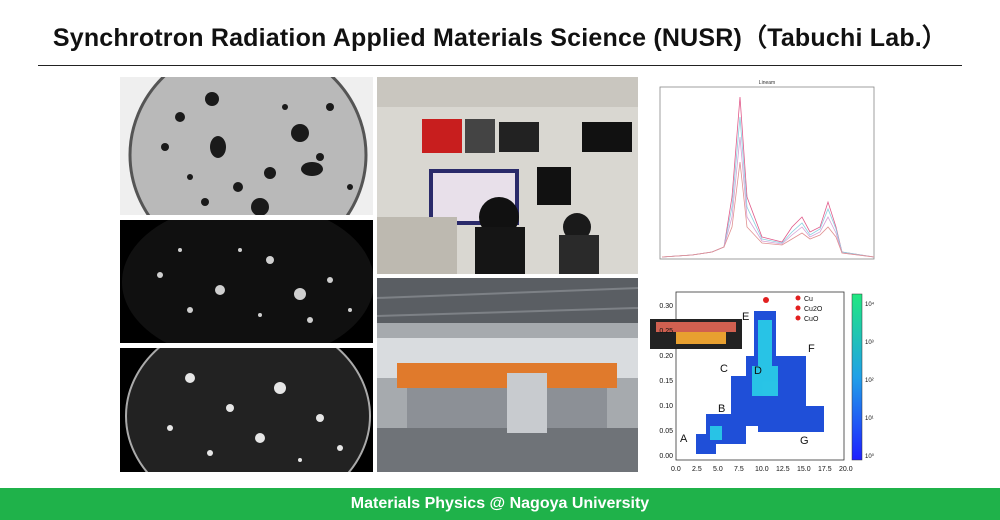 Image resolution: width=1000 pixels, height=520 pixels. I want to click on title-divider, so click(500, 65).